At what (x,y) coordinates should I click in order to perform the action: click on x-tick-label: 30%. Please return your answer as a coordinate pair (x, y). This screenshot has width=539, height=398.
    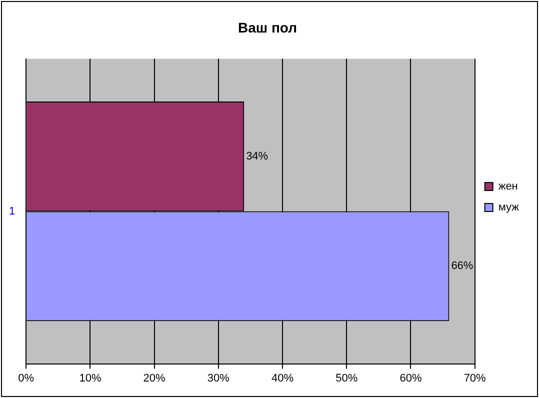
    Looking at the image, I should click on (218, 378).